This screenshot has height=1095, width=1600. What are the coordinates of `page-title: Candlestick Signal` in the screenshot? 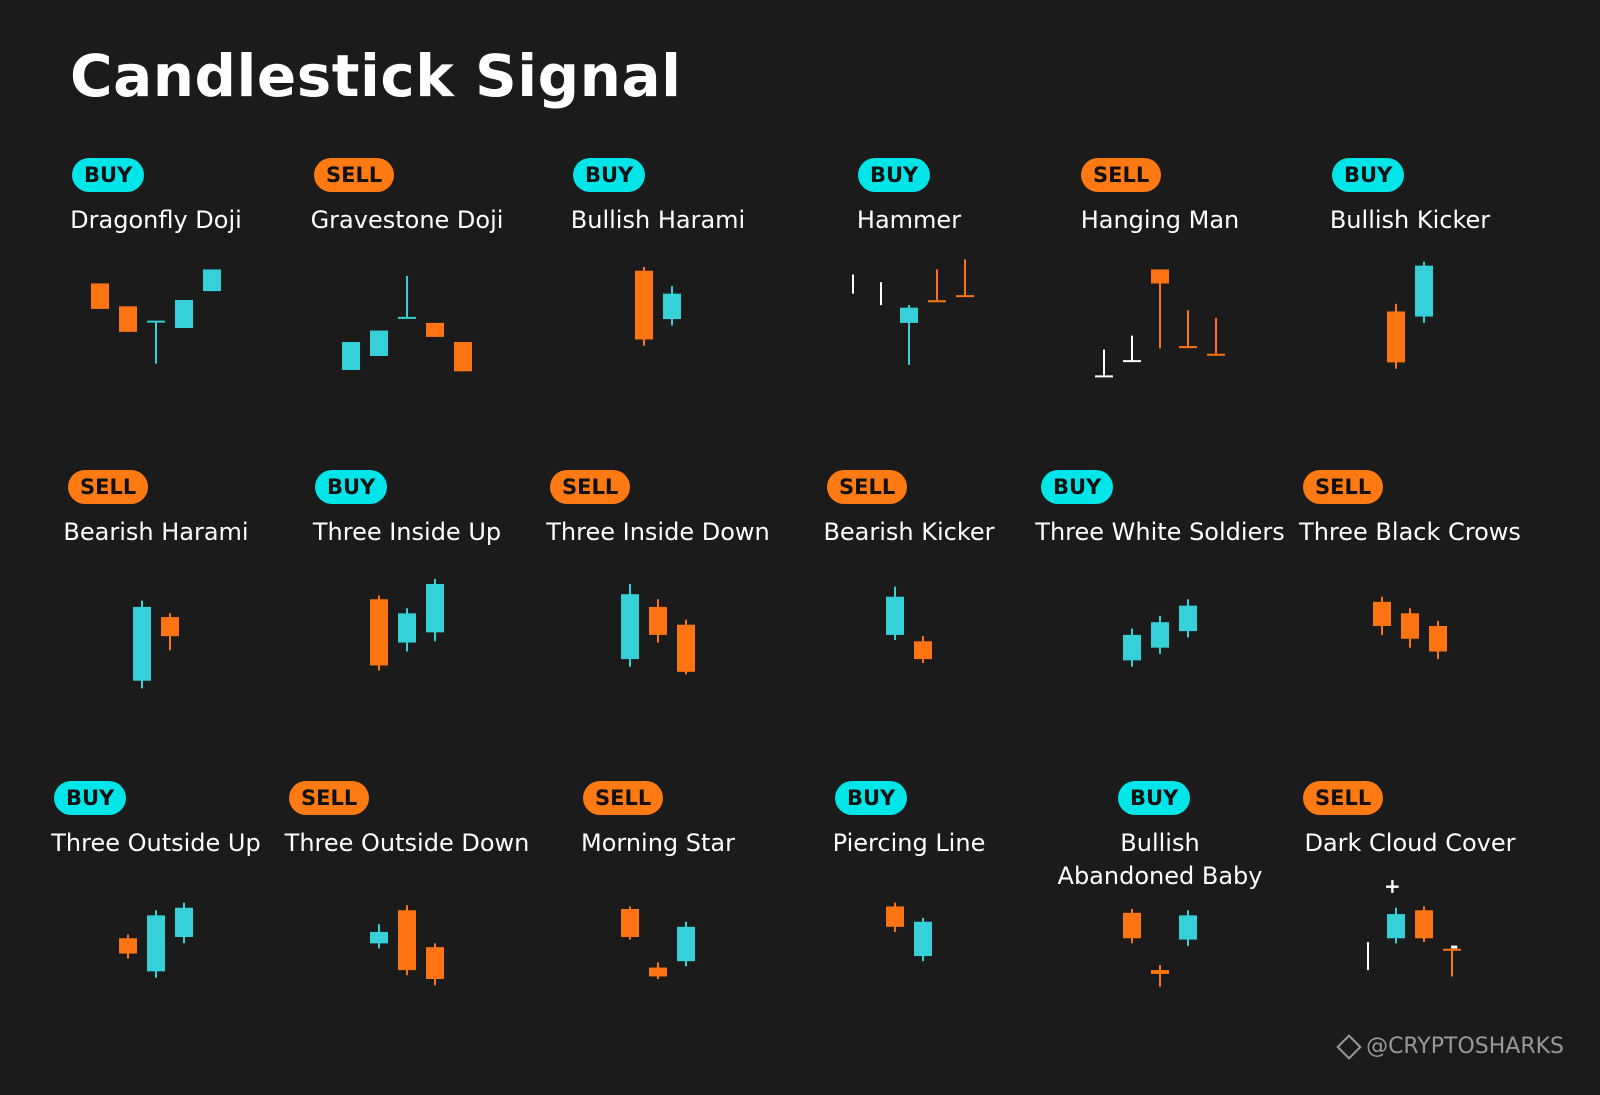 It's located at (376, 76).